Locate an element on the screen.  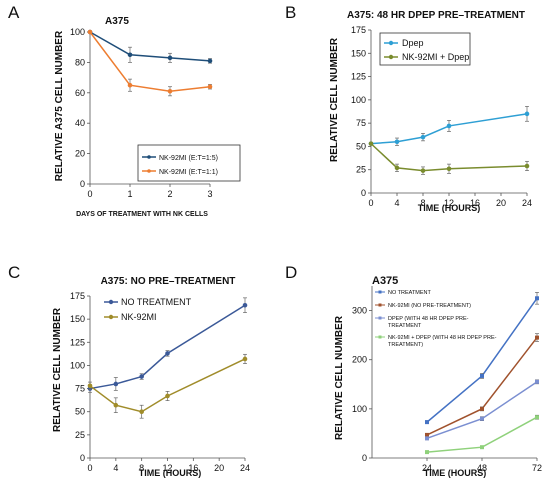
x-tick-label: 72 is located at coordinates (537, 468).